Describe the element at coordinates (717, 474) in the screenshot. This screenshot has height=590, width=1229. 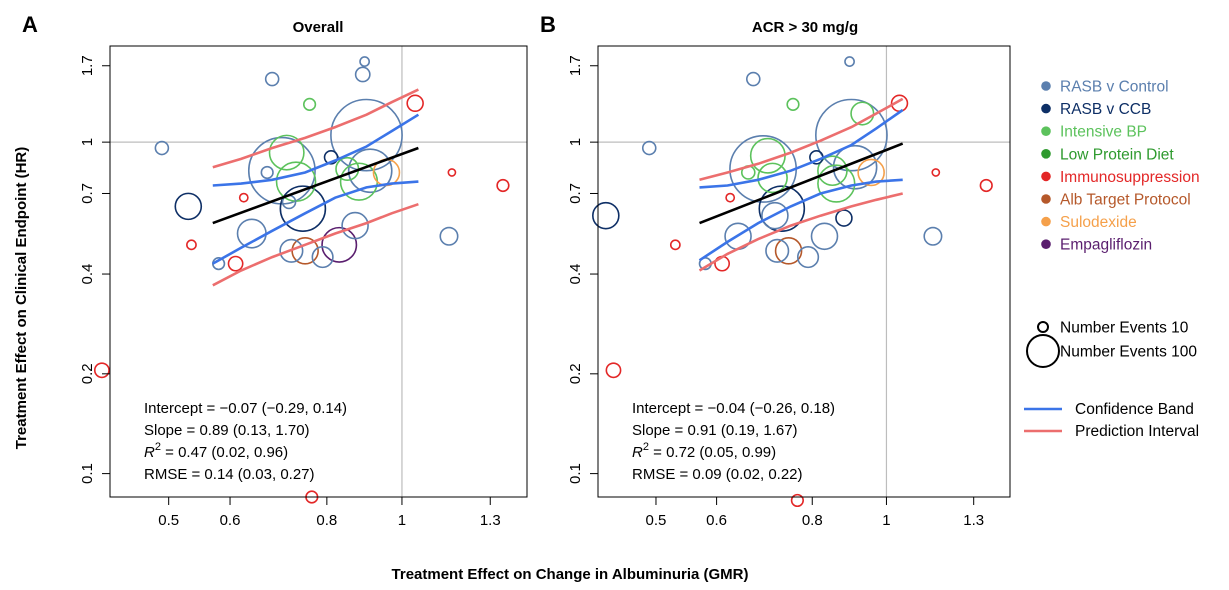
I see `stat-line: RMSE = 0.09 (0.02, 0.22)` at that location.